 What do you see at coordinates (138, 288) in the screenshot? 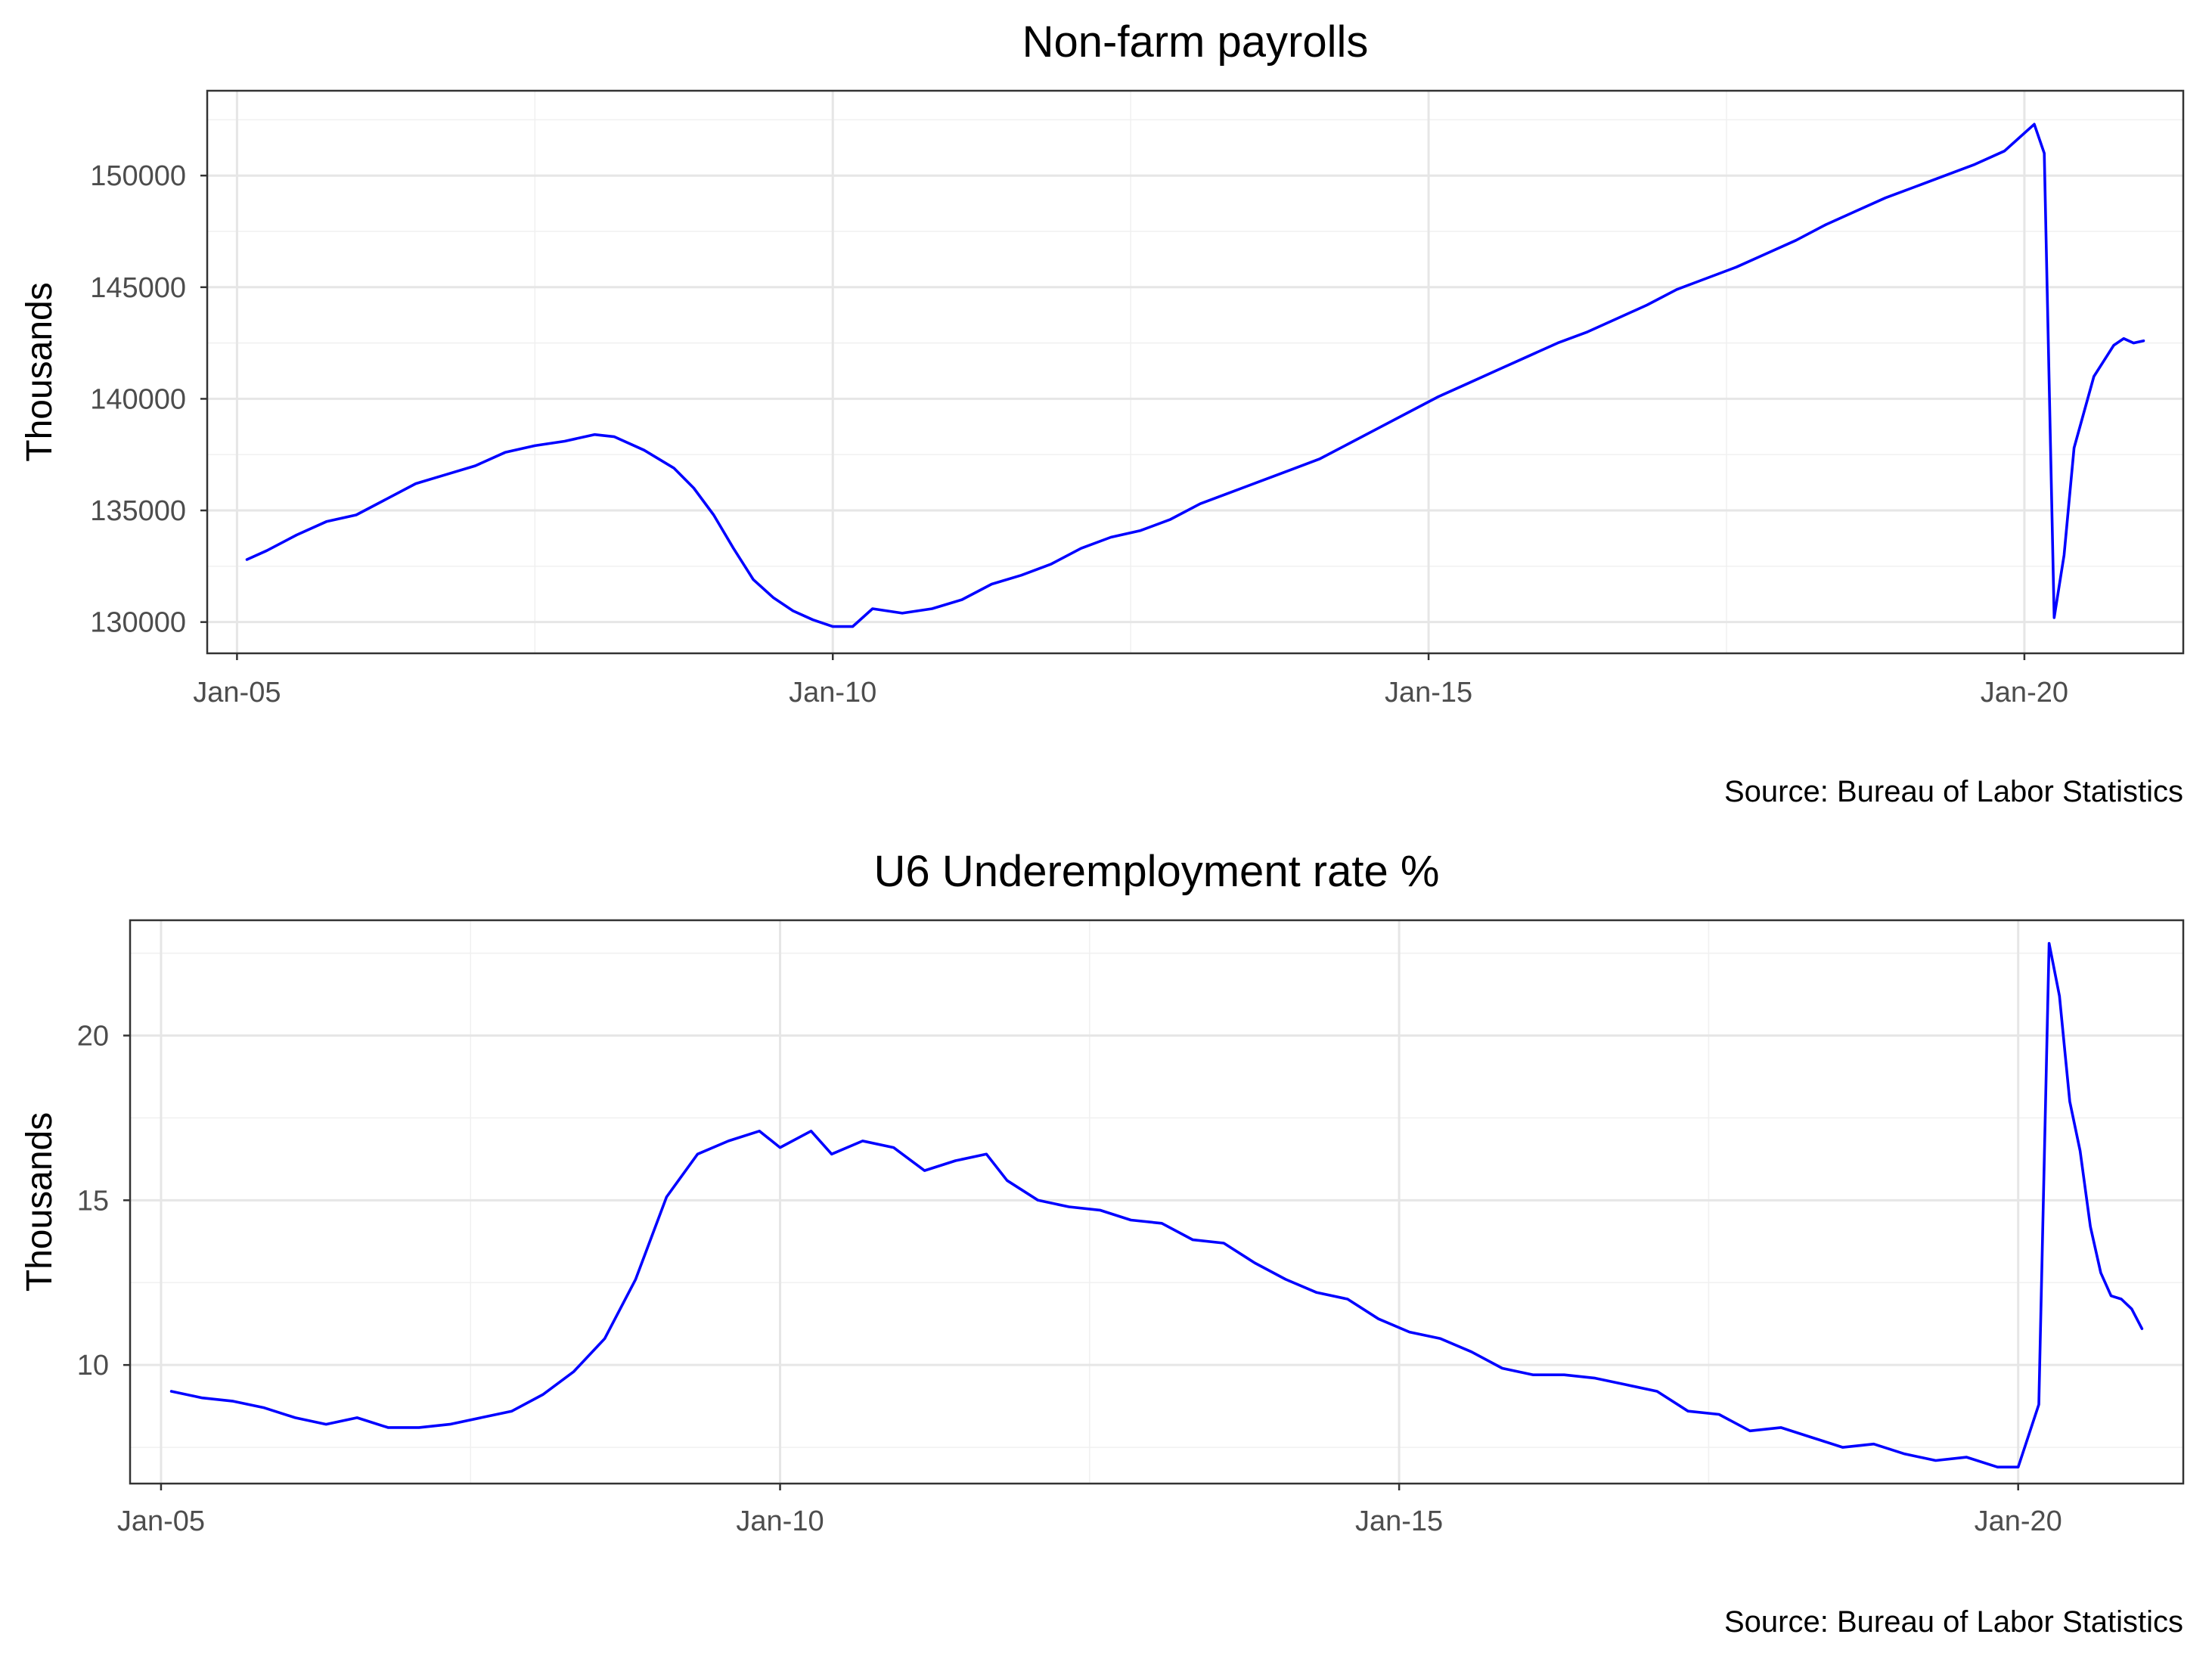
I see `payrolls-y-tick-label: 145000` at bounding box center [138, 288].